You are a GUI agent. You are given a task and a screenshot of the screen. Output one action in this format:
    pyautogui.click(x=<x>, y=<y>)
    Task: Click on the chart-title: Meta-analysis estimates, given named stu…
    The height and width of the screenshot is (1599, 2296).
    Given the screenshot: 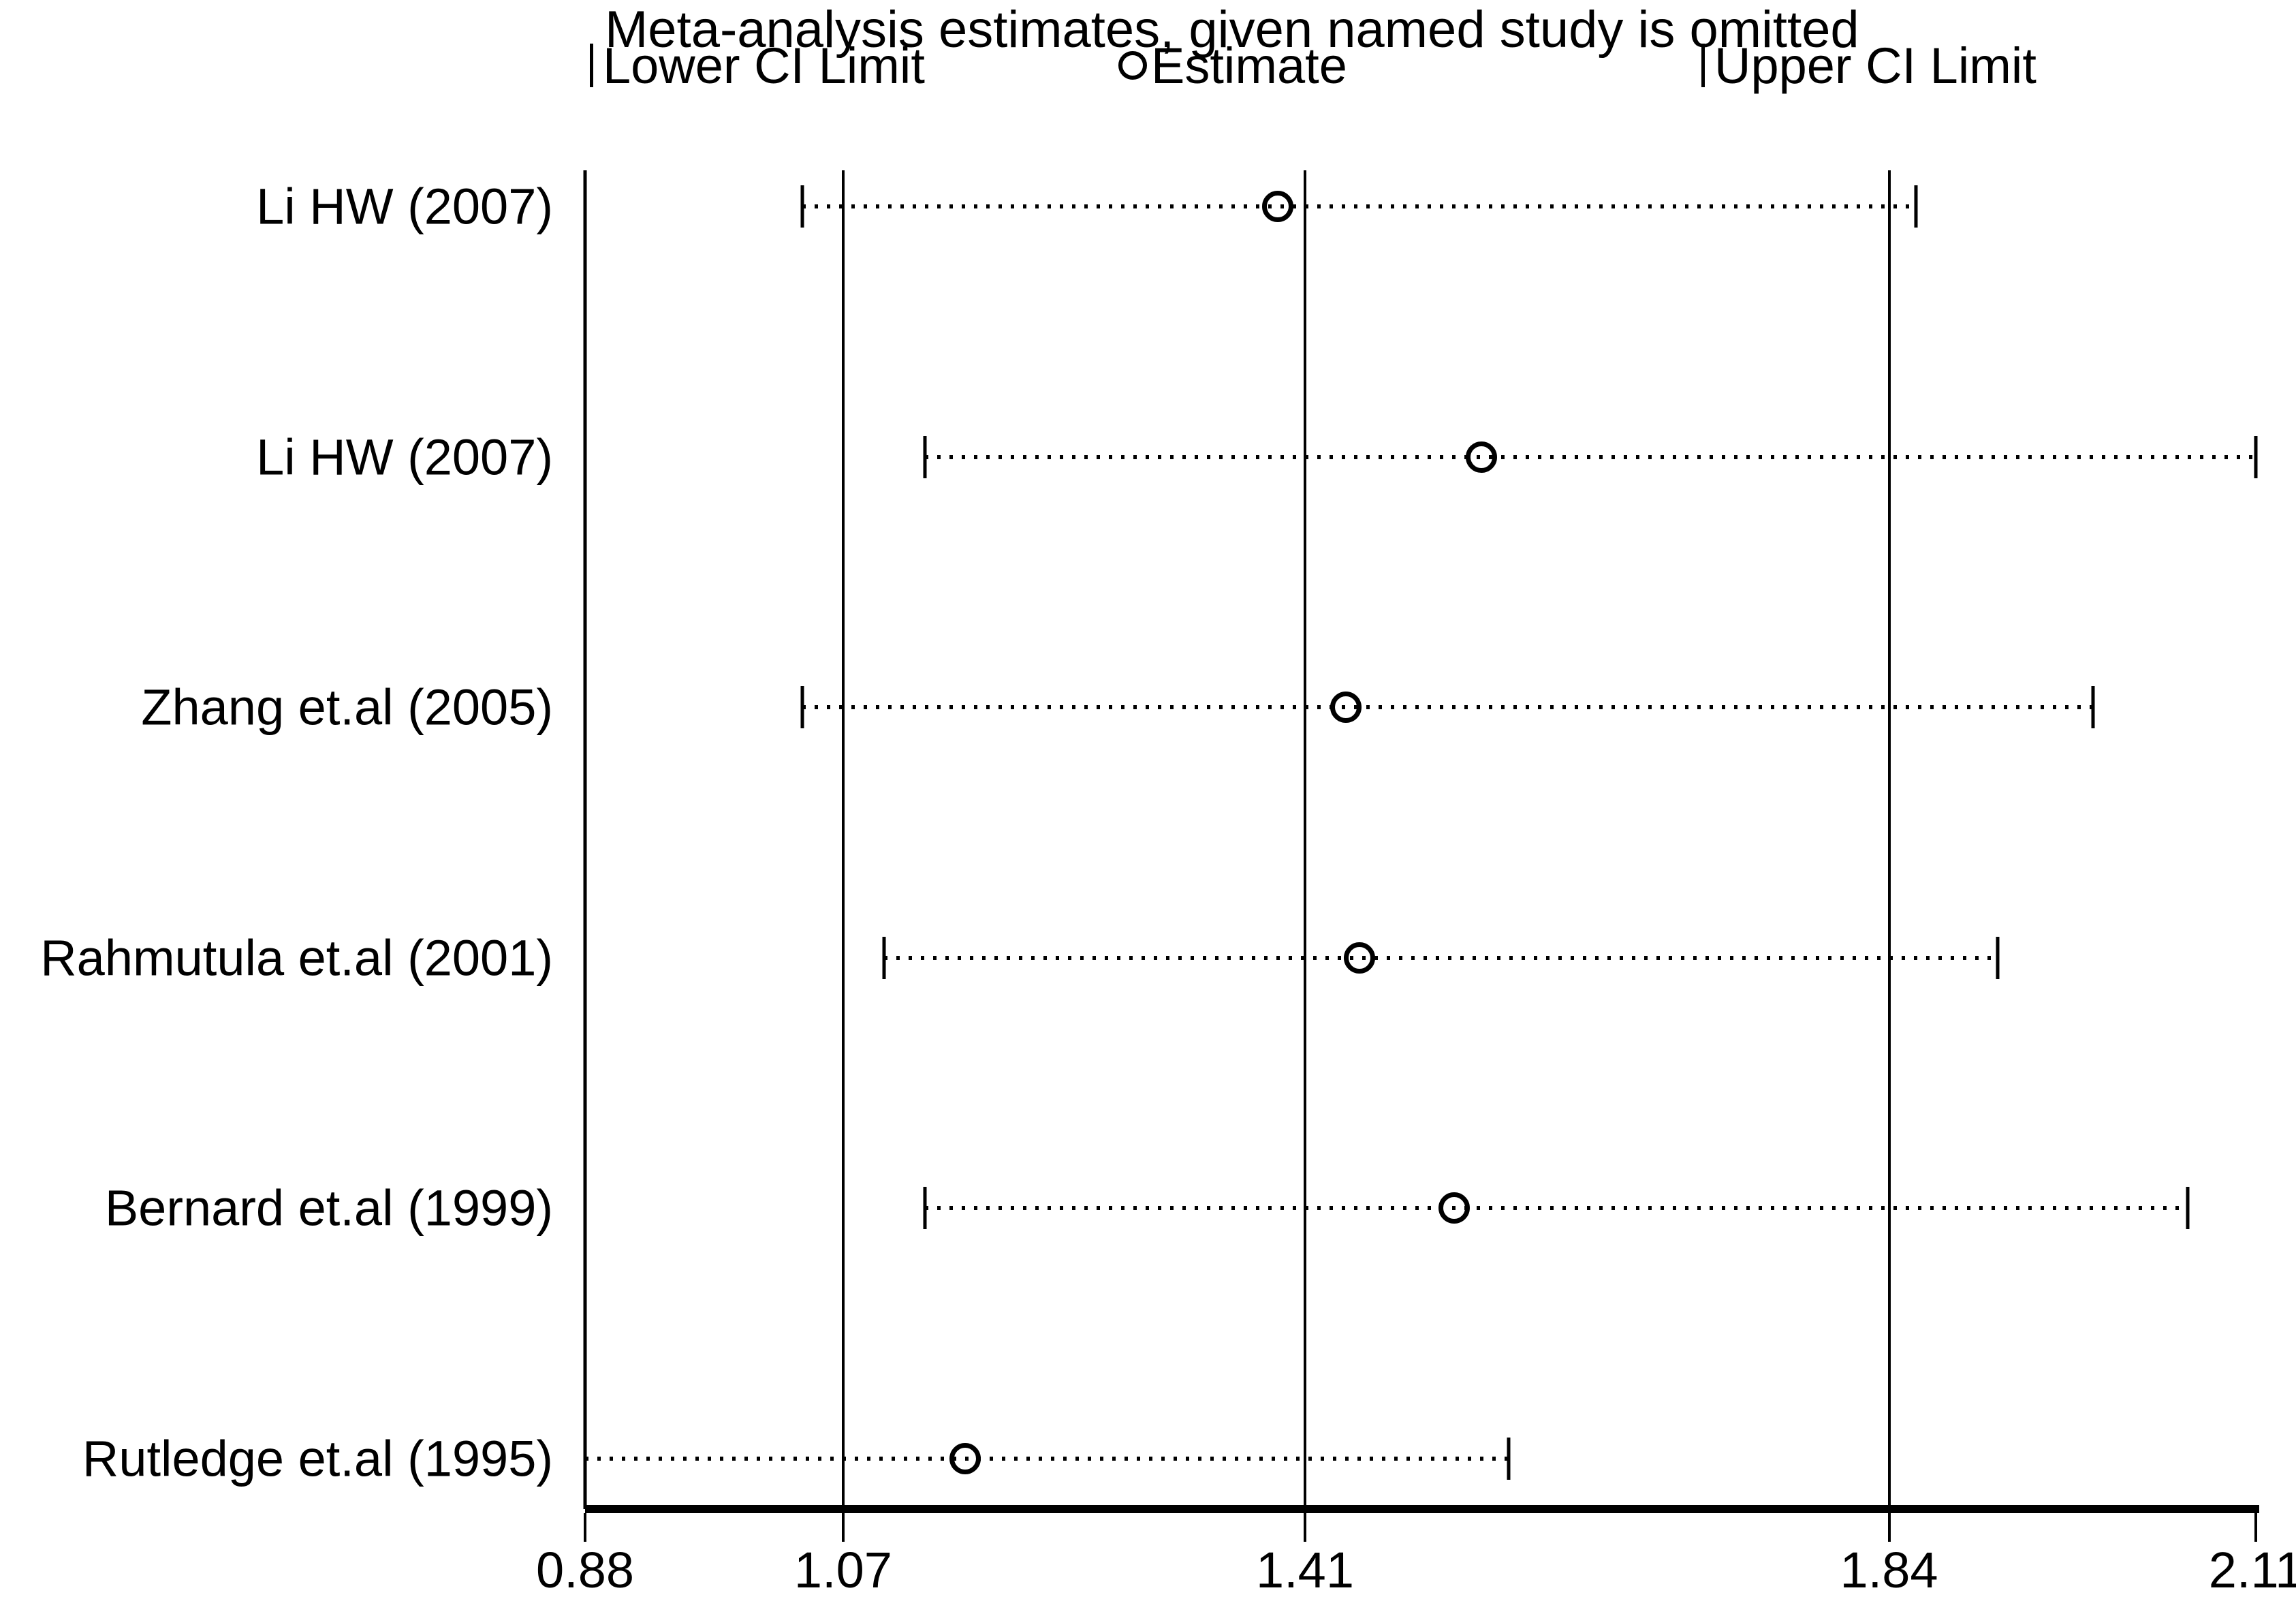 What is the action you would take?
    pyautogui.click(x=1232, y=30)
    